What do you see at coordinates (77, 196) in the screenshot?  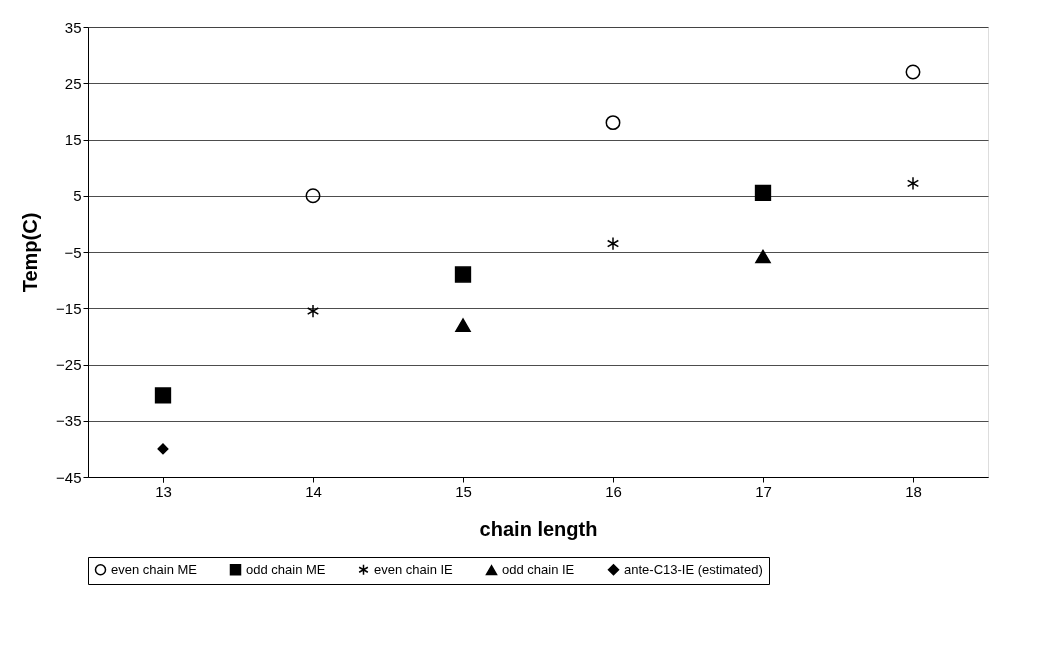 I see `y-tick-label: 5` at bounding box center [77, 196].